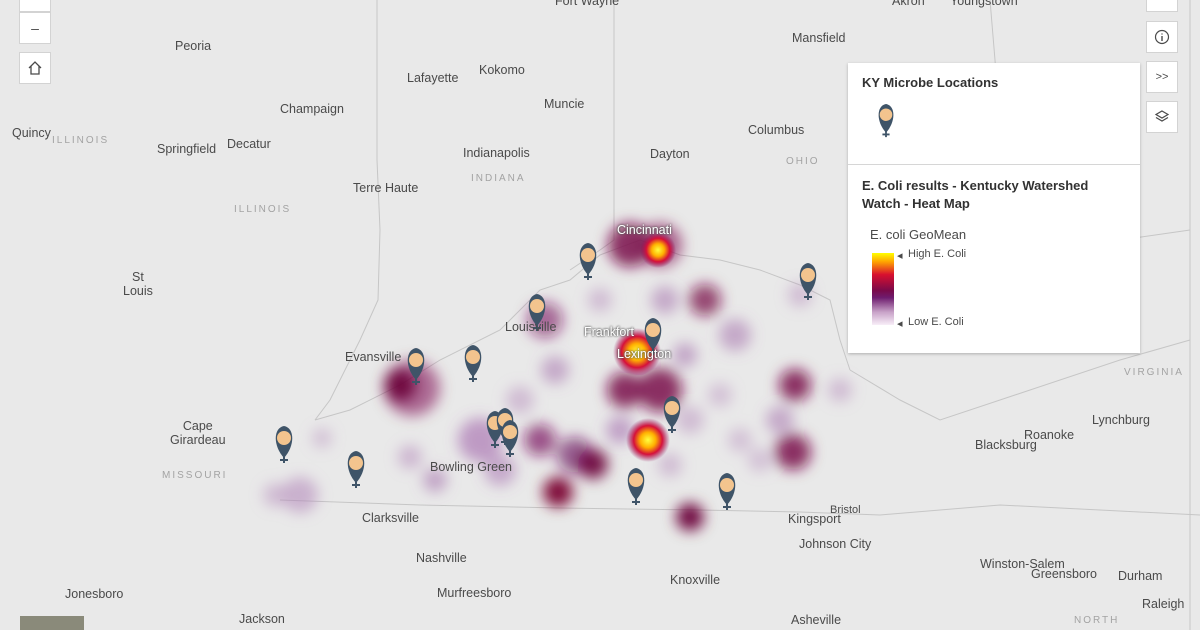 The height and width of the screenshot is (630, 1200). I want to click on city-label-columbus: Columbus, so click(776, 130).